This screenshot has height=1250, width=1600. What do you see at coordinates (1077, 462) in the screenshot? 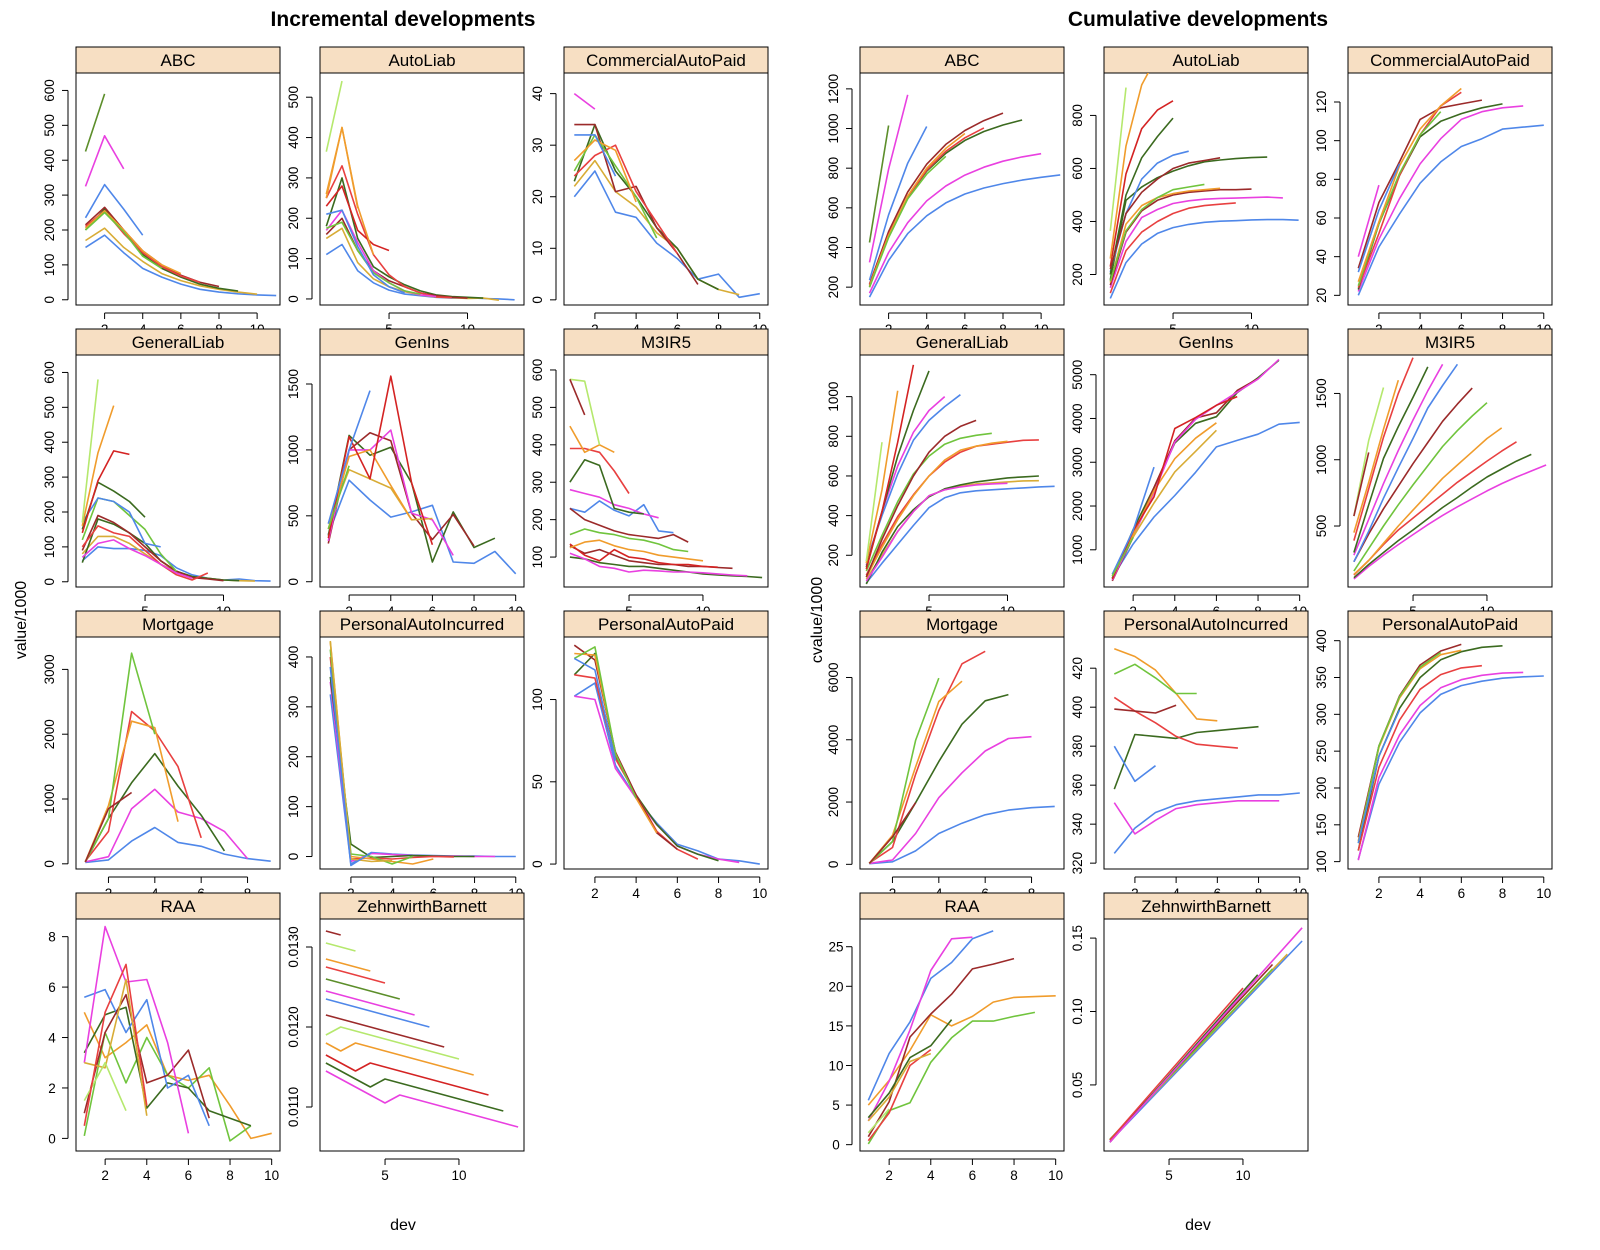
I see `cumulative-genins-y-tick-label: 3000` at bounding box center [1077, 462].